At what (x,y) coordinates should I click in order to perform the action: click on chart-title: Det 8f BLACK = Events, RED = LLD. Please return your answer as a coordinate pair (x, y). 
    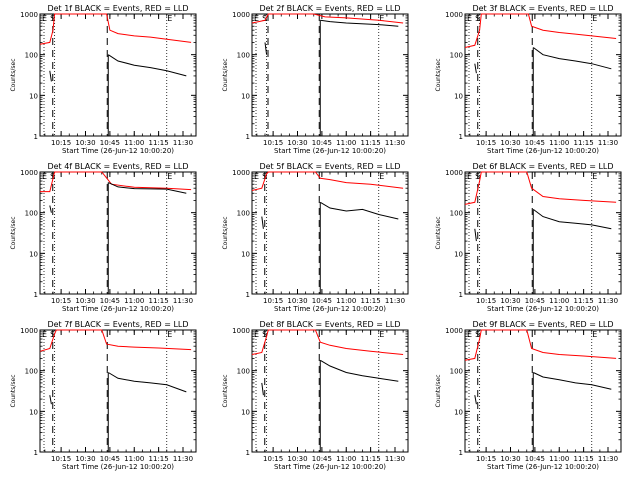
    Looking at the image, I should click on (329, 324).